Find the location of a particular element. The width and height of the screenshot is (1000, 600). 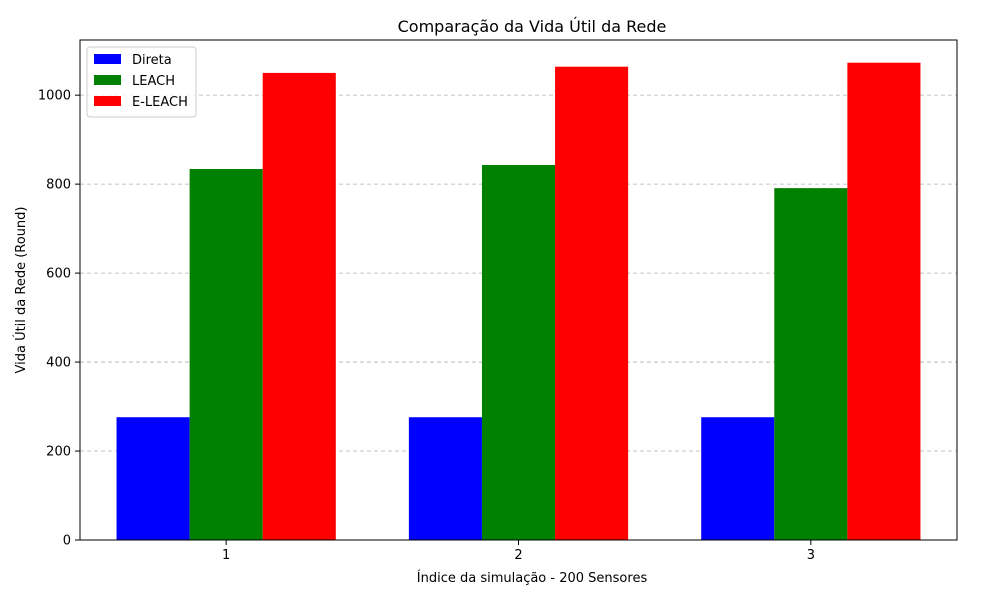

legend-swatch-e-leach is located at coordinates (107, 101).